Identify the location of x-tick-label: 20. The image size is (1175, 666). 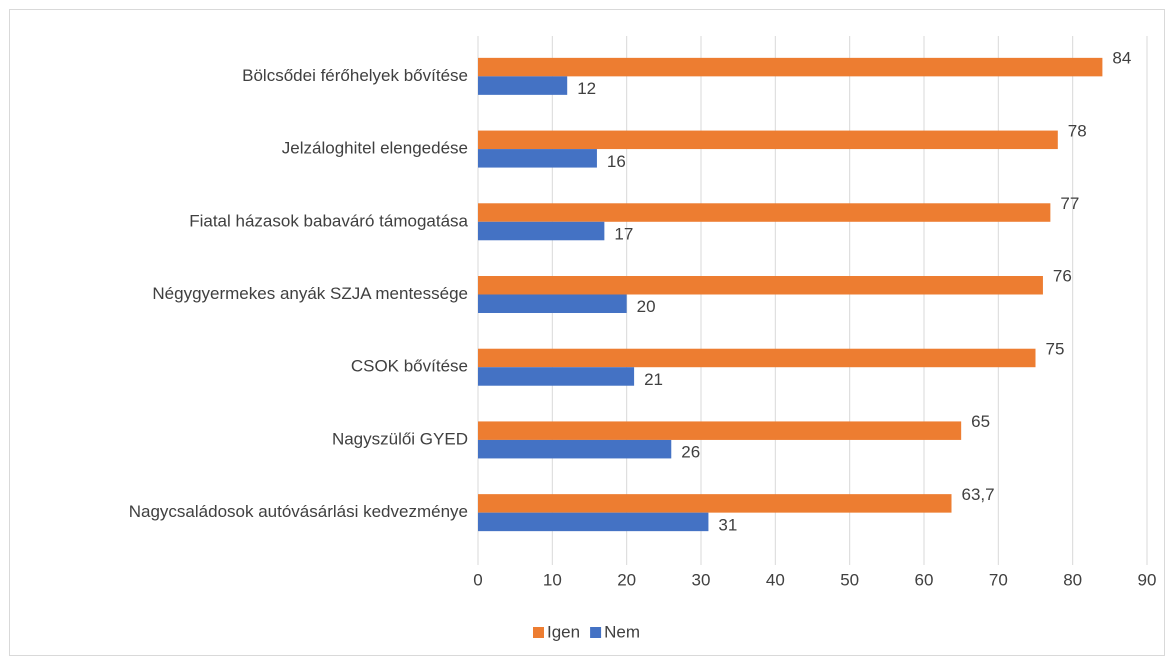
(626, 579).